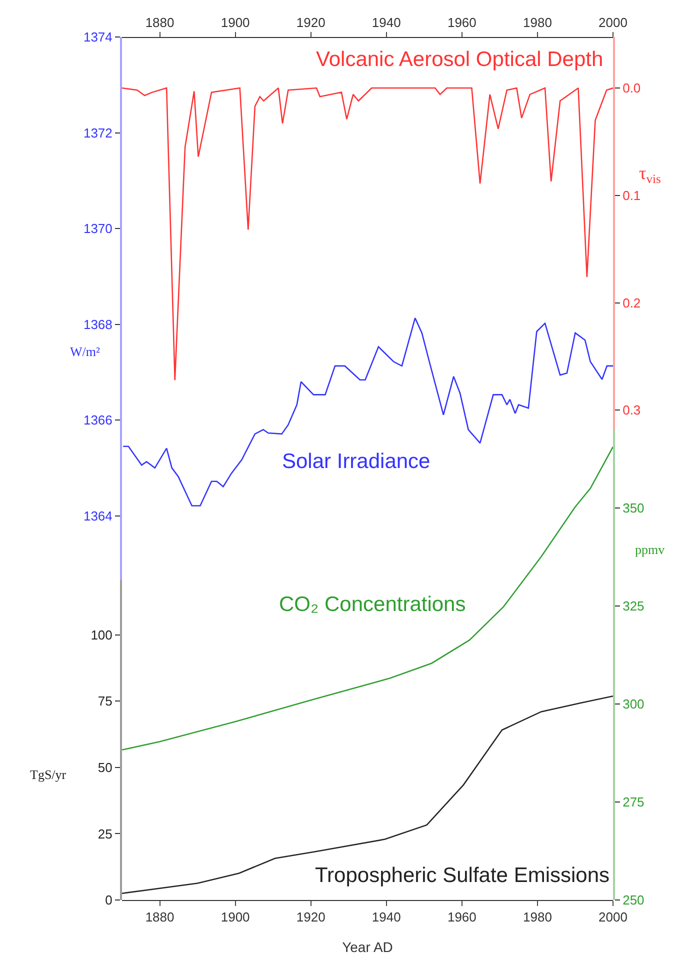 The image size is (689, 975). Describe the element at coordinates (356, 461) in the screenshot. I see `series-label: Solar Irradiance` at that location.